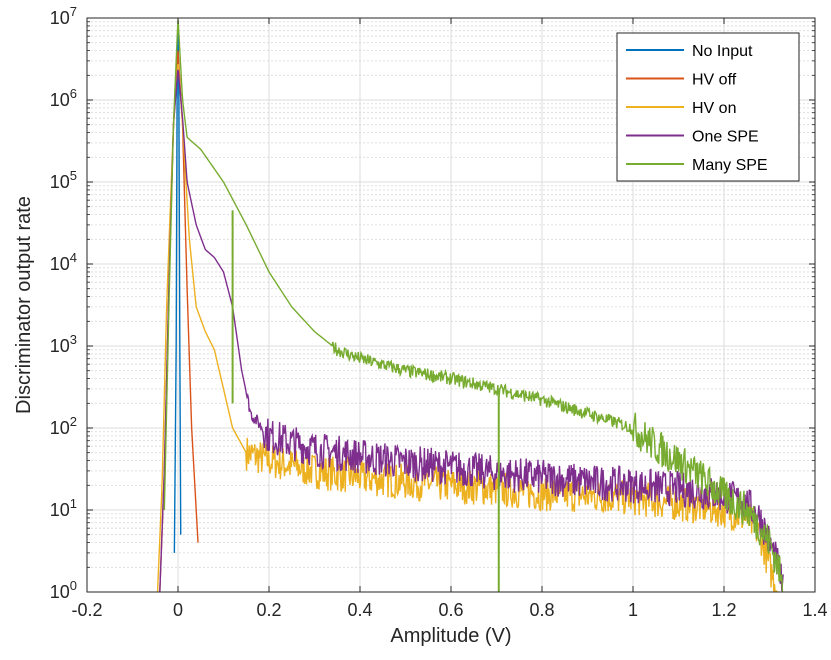 This screenshot has height=660, width=831. What do you see at coordinates (730, 165) in the screenshot?
I see `legend-label: Many SPE` at bounding box center [730, 165].